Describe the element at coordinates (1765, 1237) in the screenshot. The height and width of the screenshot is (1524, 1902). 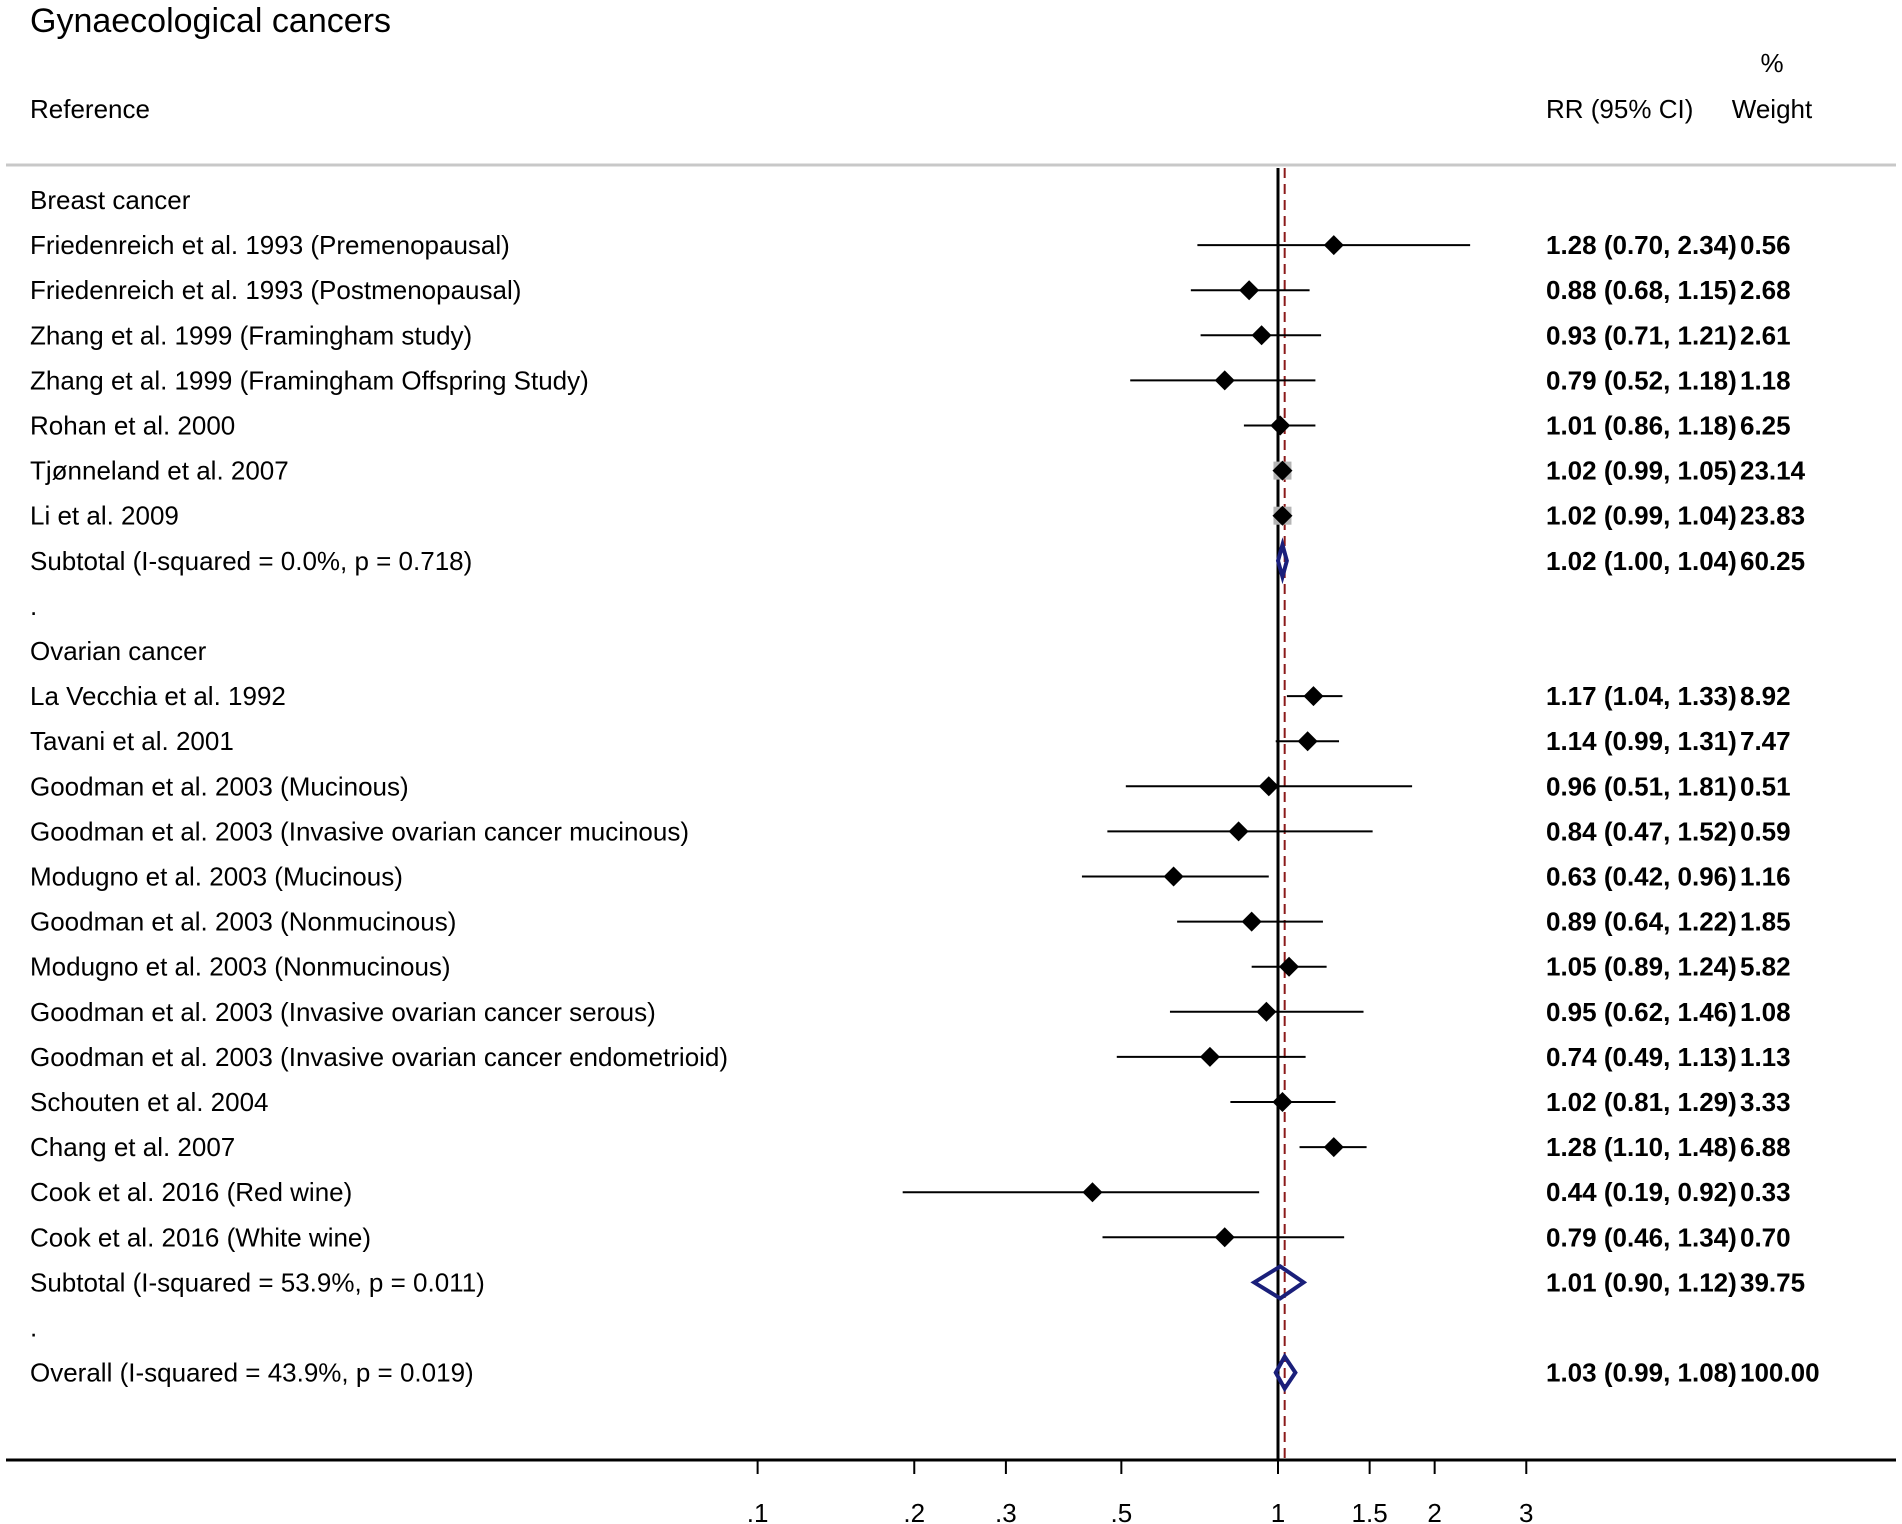
I see `weight-value: 0.70` at that location.